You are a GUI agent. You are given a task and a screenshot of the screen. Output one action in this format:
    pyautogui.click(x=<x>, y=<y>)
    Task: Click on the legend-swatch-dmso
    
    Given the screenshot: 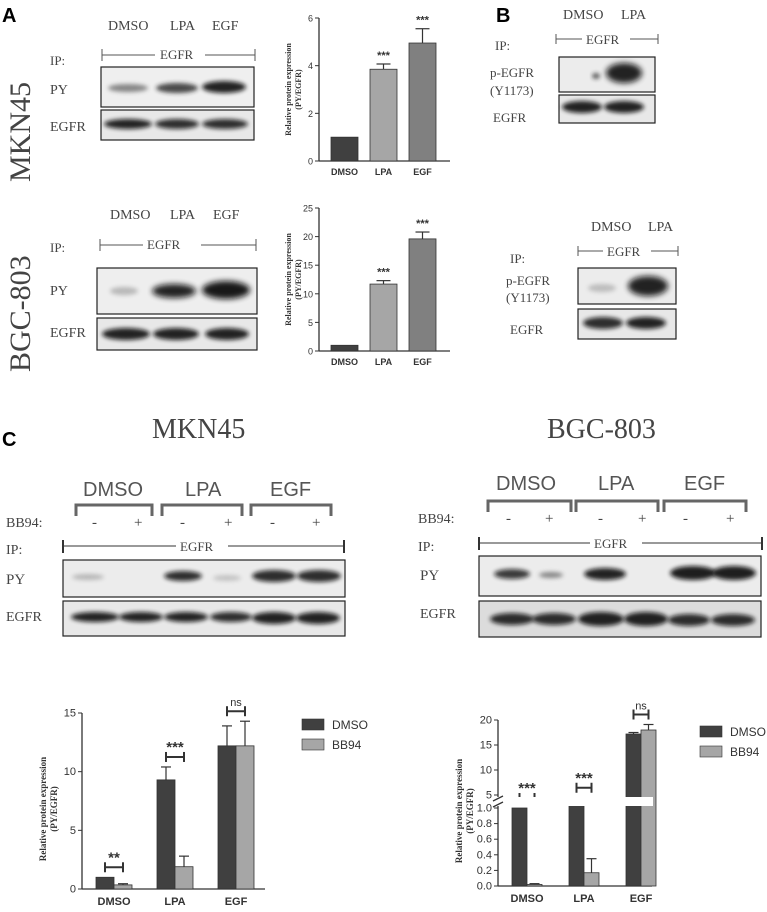 What is the action you would take?
    pyautogui.click(x=313, y=724)
    